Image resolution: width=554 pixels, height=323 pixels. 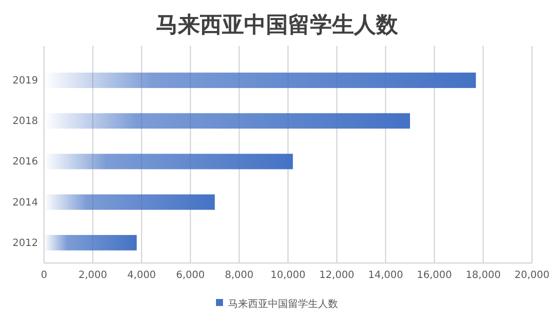 What do you see at coordinates (141, 276) in the screenshot?
I see `x-tick-label: 4,000` at bounding box center [141, 276].